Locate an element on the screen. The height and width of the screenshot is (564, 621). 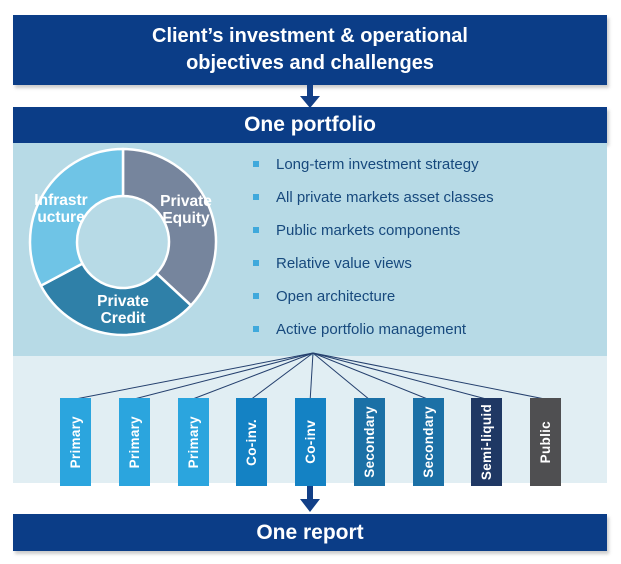
feature-item: Open architecture is located at coordinates (373, 297).